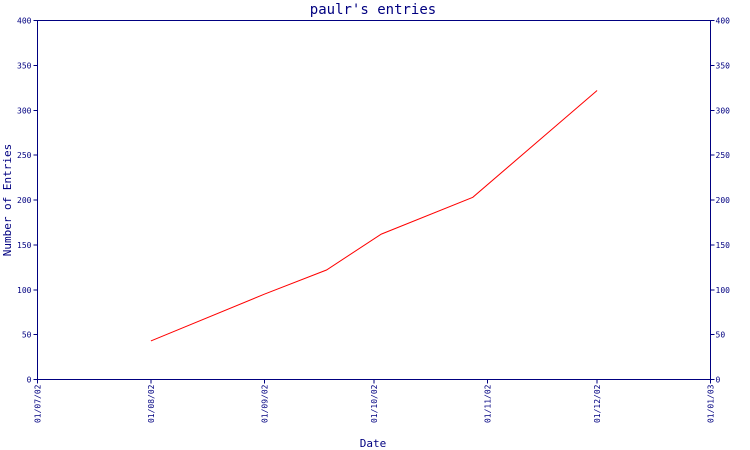 This screenshot has width=750, height=450. I want to click on y-tick-label-right: 200, so click(723, 200).